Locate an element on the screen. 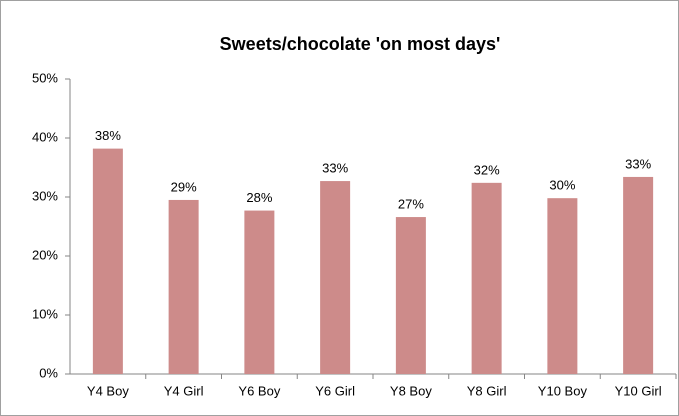  y-tick-label: 0% is located at coordinates (48, 372).